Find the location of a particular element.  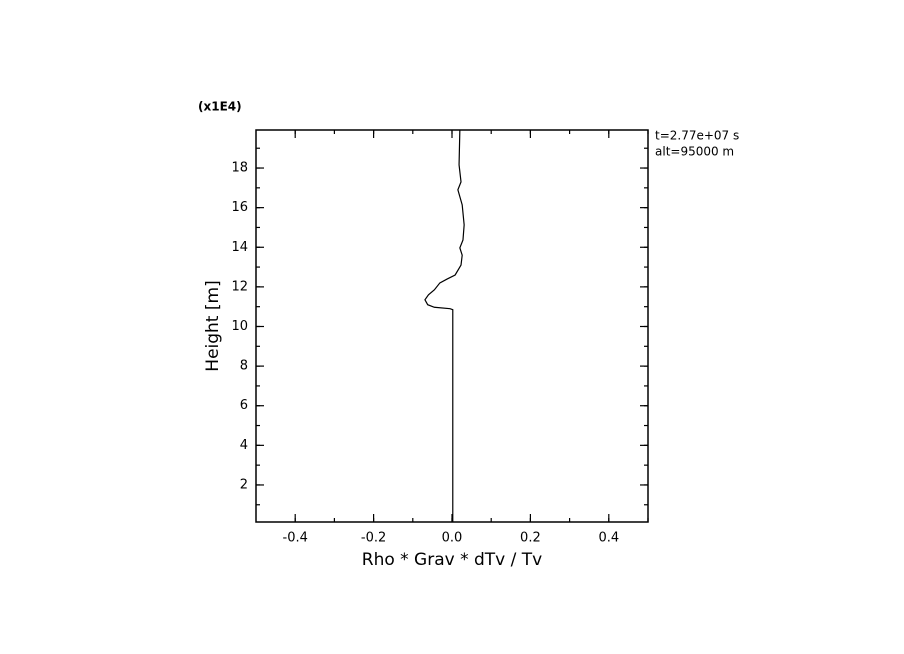

data-line is located at coordinates (444, 326).